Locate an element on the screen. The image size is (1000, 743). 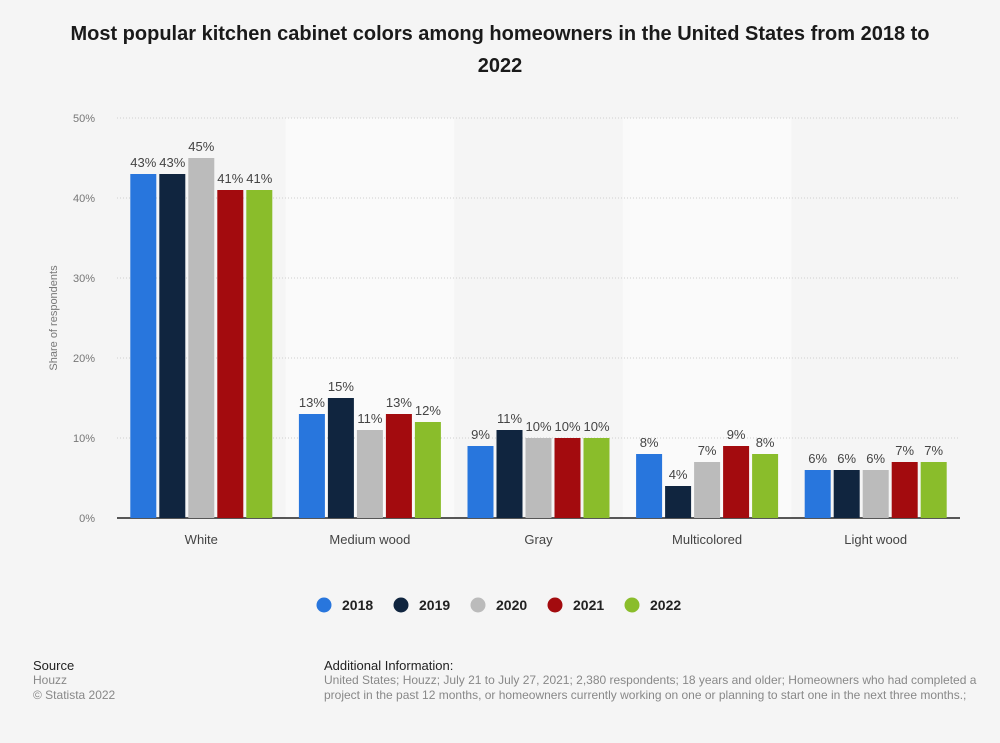
legend-label: 2019 is located at coordinates (434, 605).